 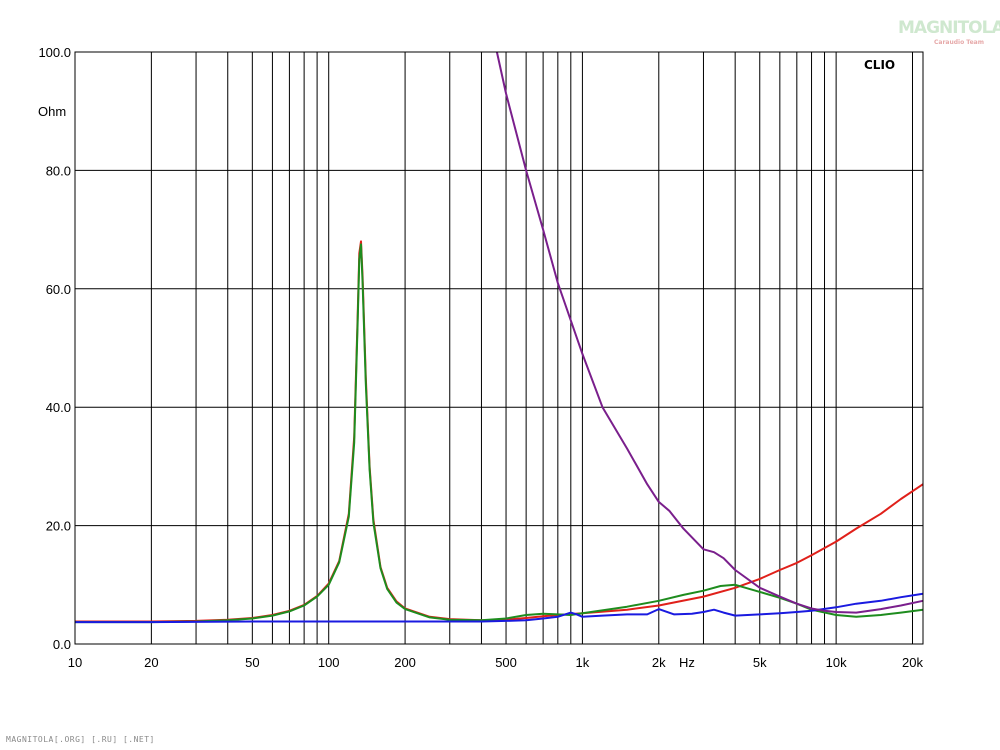 What do you see at coordinates (58, 170) in the screenshot?
I see `y-tick-label: 80.0` at bounding box center [58, 170].